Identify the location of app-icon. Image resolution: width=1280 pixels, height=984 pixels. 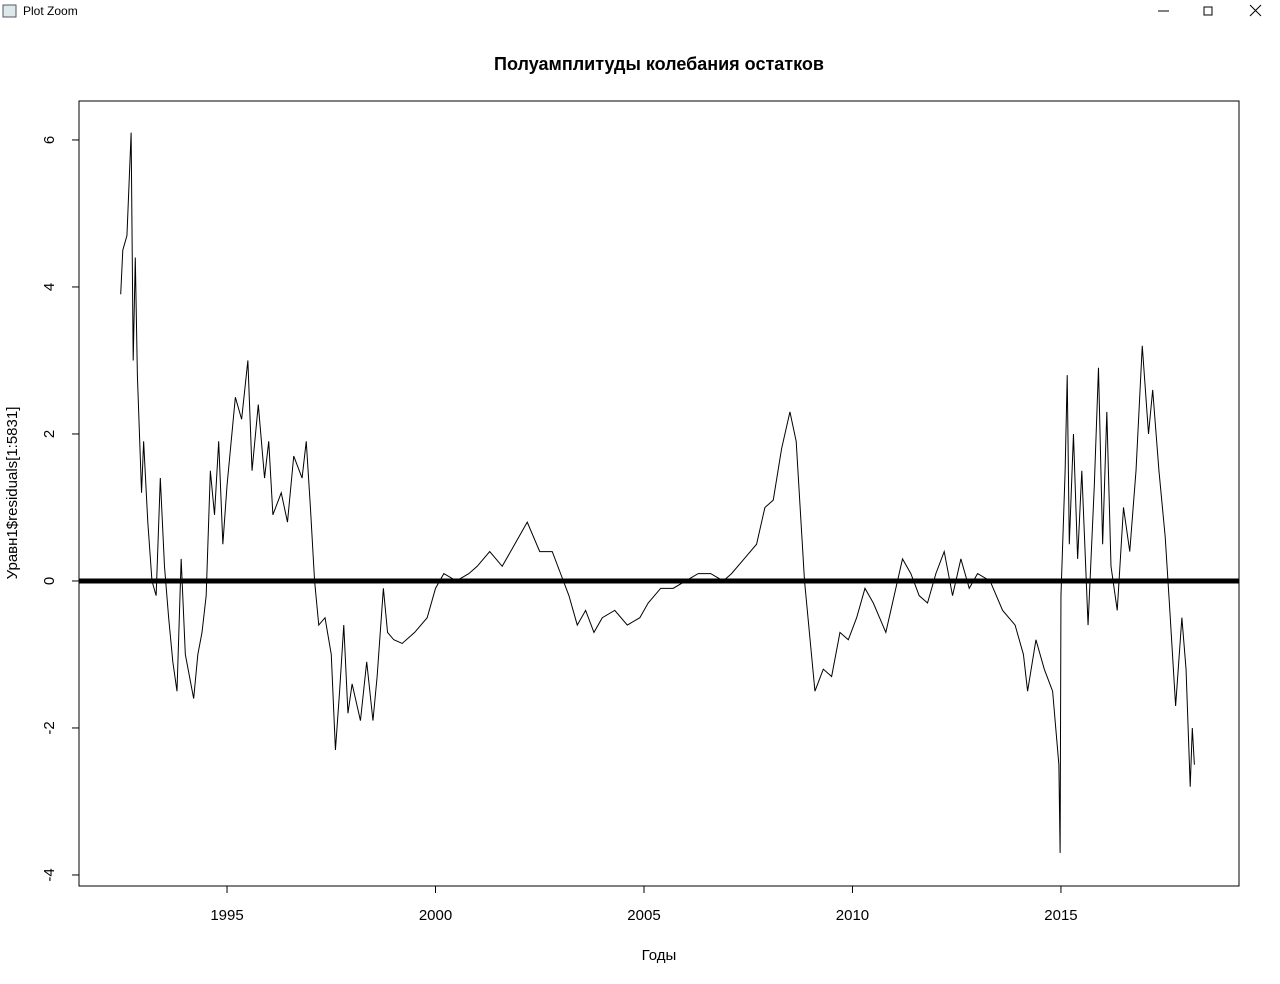
(9, 11).